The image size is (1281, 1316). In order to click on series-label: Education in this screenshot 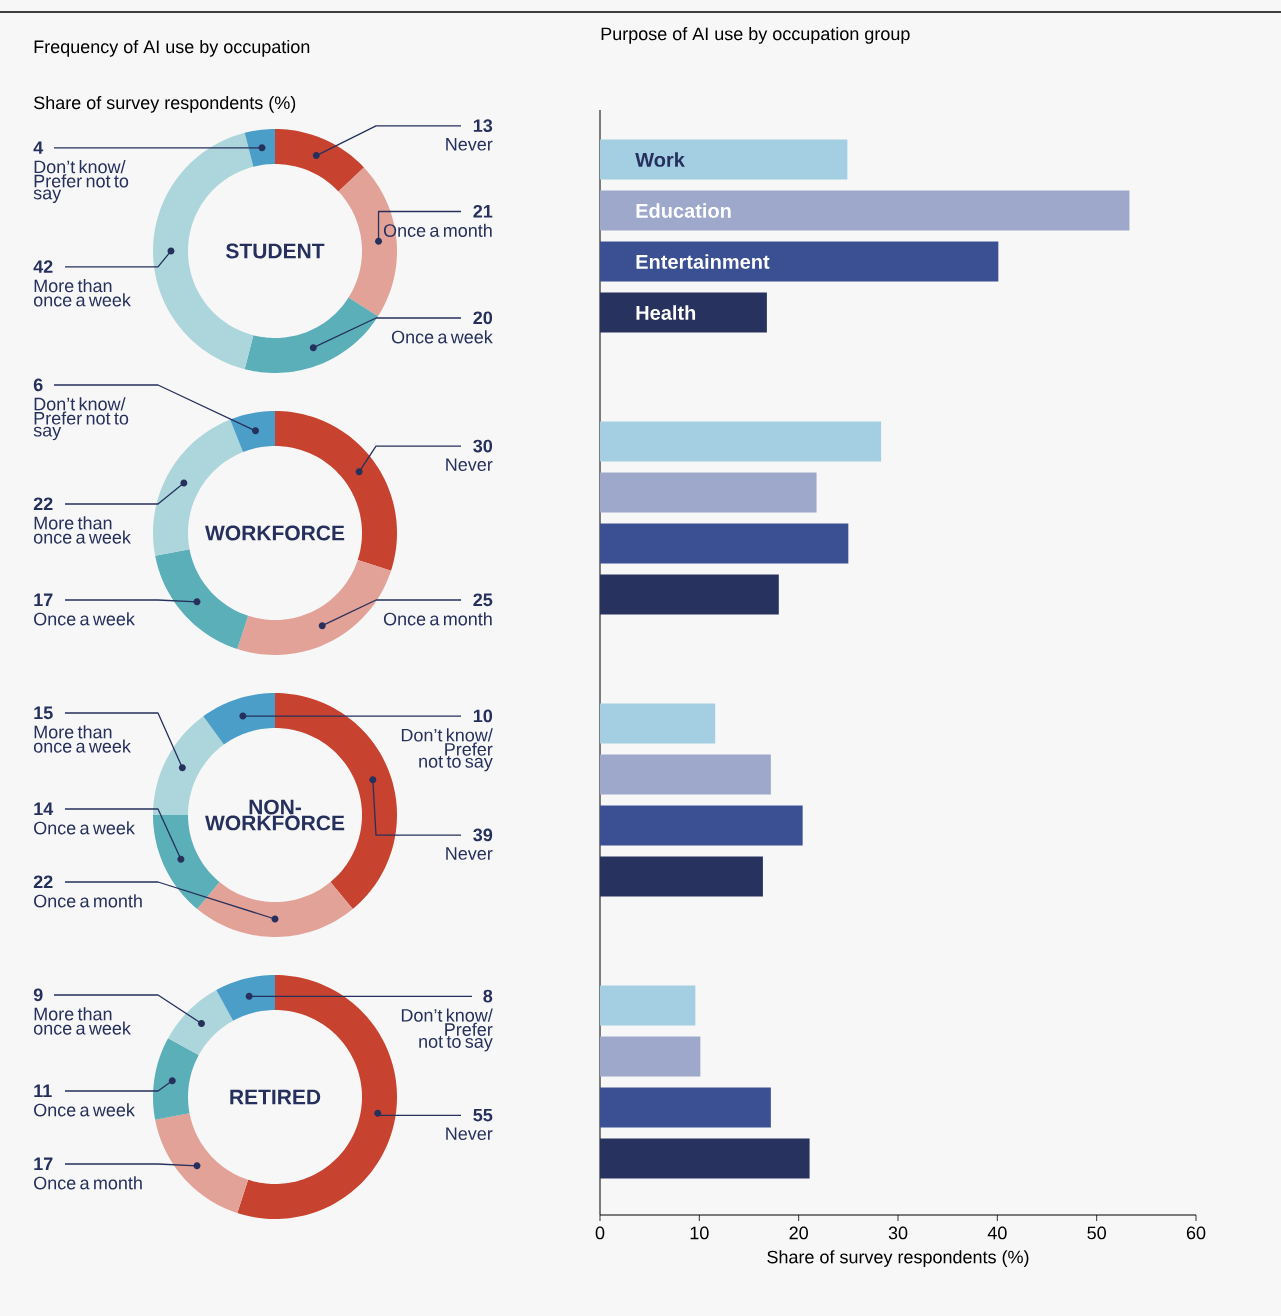, I will do `click(683, 210)`.